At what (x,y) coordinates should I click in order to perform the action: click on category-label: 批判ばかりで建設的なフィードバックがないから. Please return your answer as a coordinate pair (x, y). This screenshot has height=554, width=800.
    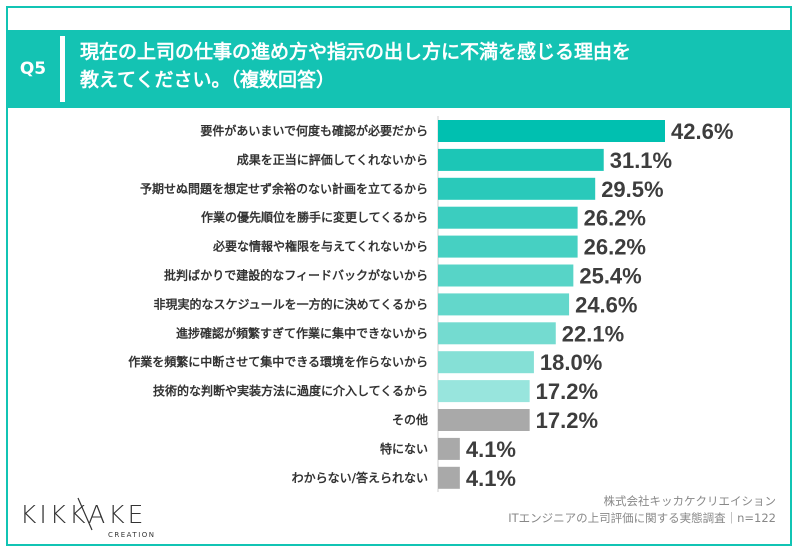
    Looking at the image, I should click on (296, 275).